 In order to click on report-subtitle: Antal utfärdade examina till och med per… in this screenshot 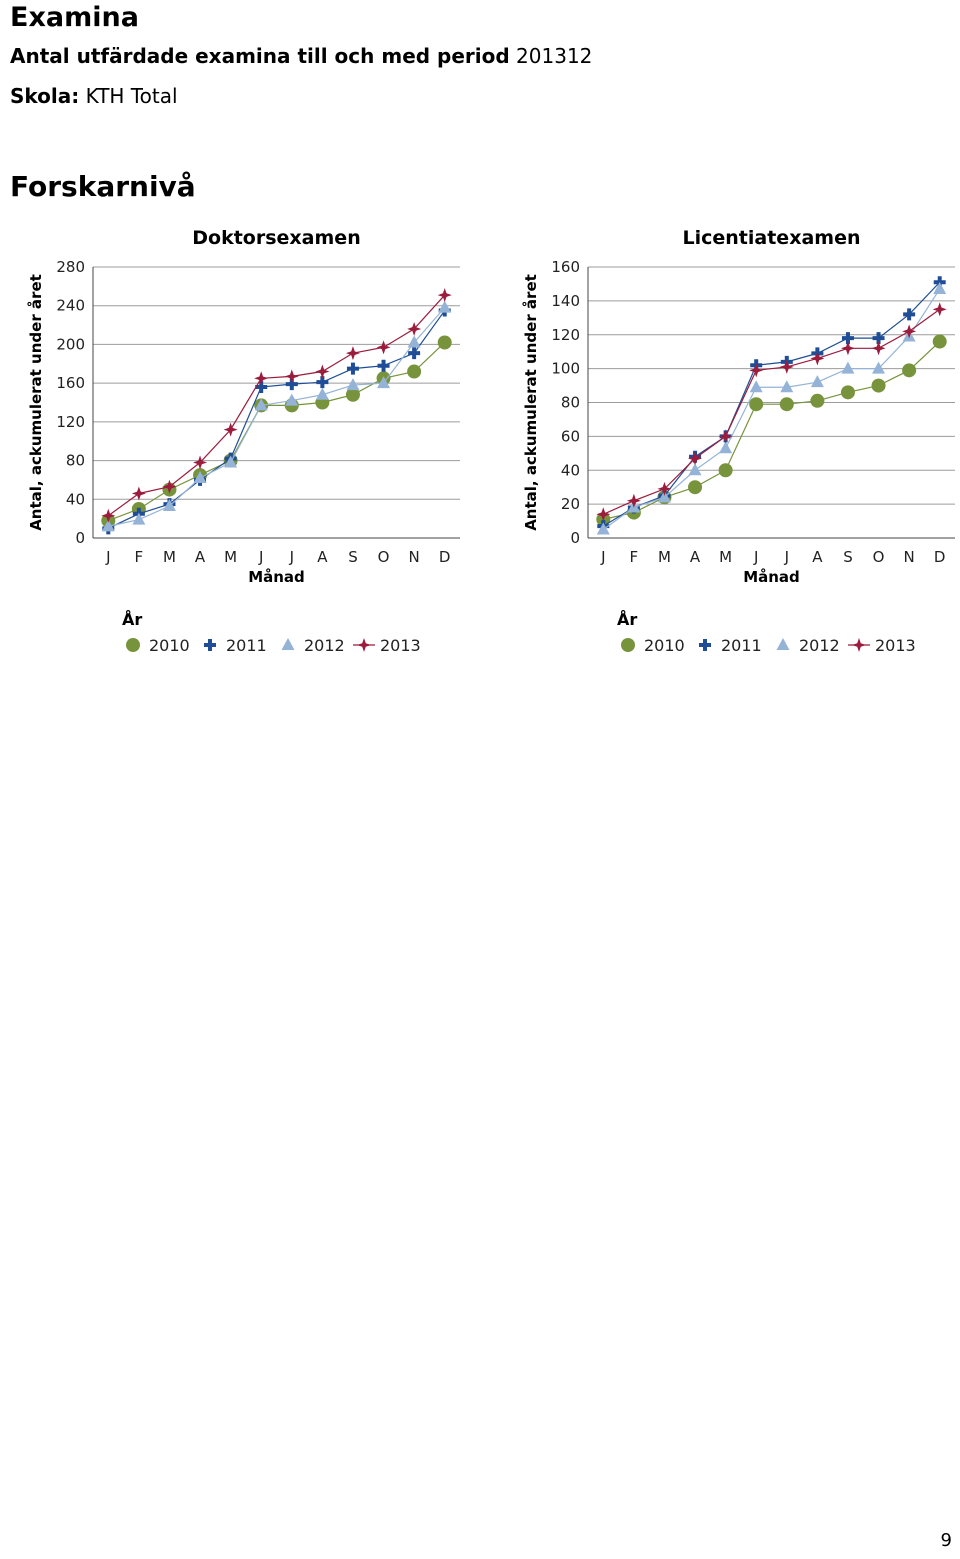, I will do `click(301, 56)`.